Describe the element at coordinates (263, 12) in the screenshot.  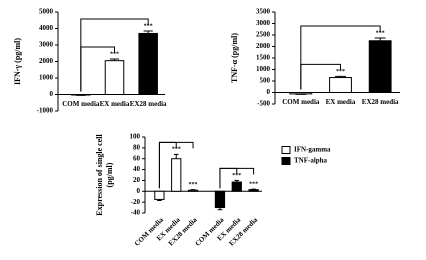
I see `y-tick-label: 3500` at that location.